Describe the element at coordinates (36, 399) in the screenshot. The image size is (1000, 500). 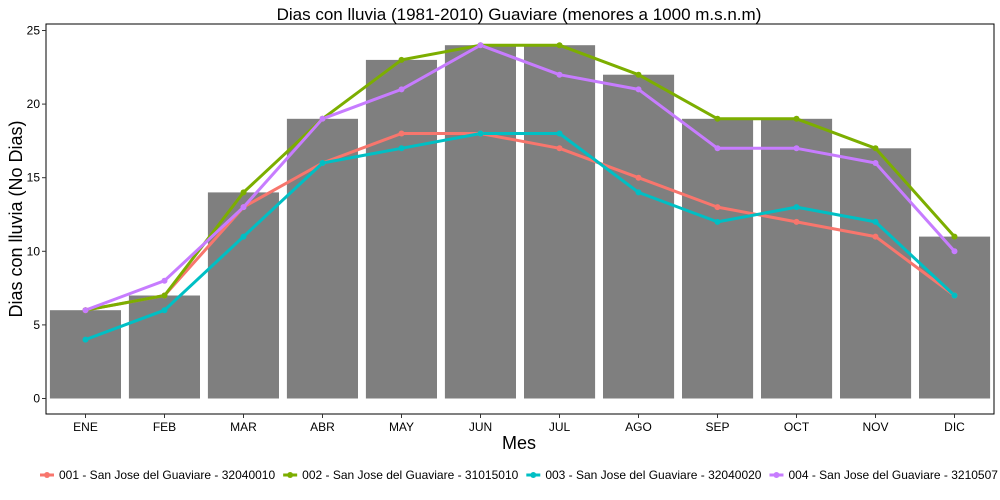
I see `y-tick-label-0: 0` at that location.